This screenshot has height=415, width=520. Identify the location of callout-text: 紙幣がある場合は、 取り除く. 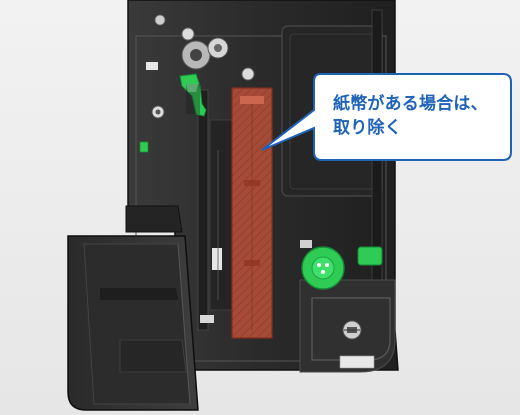
(417, 116).